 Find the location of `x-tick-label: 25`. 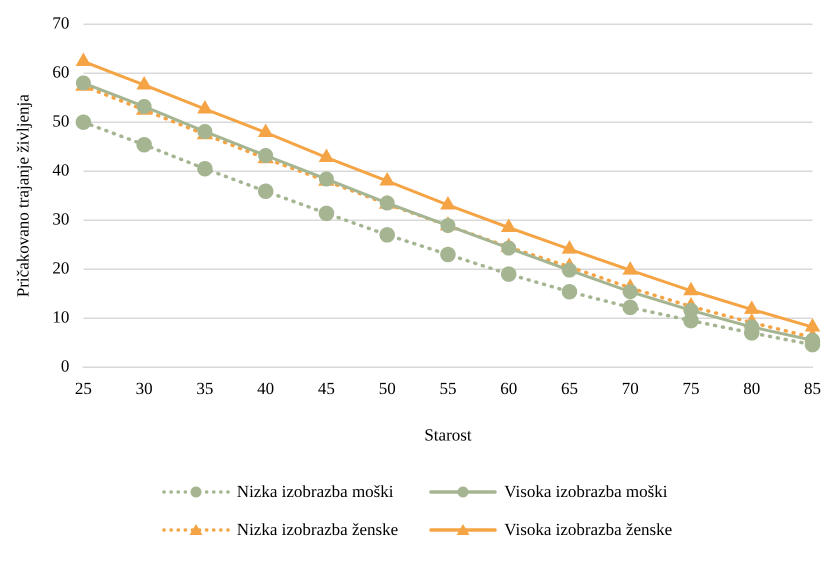

x-tick-label: 25 is located at coordinates (83, 388).